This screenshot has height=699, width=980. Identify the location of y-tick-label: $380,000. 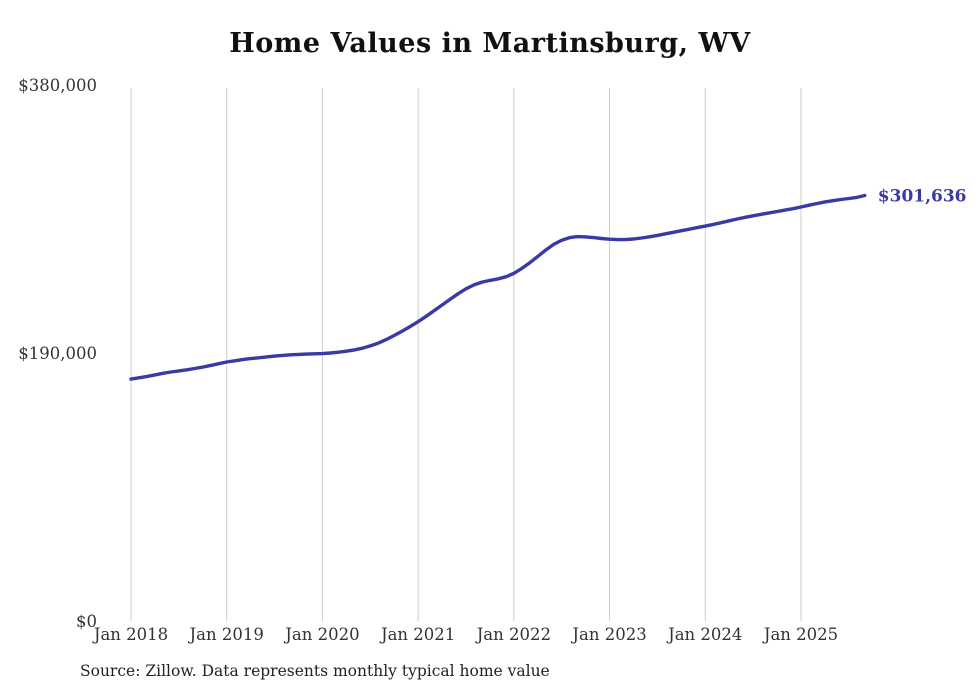
(57, 85).